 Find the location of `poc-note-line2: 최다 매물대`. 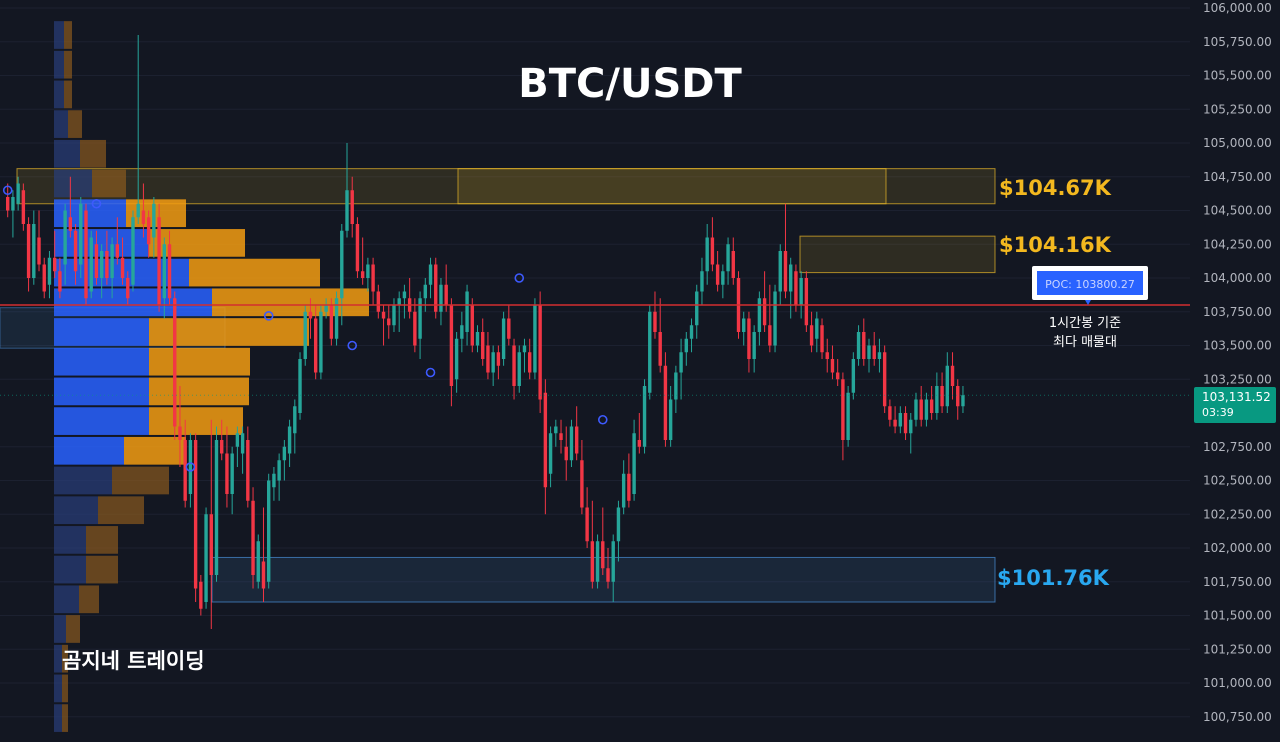

poc-note-line2: 최다 매물대 is located at coordinates (1085, 342).